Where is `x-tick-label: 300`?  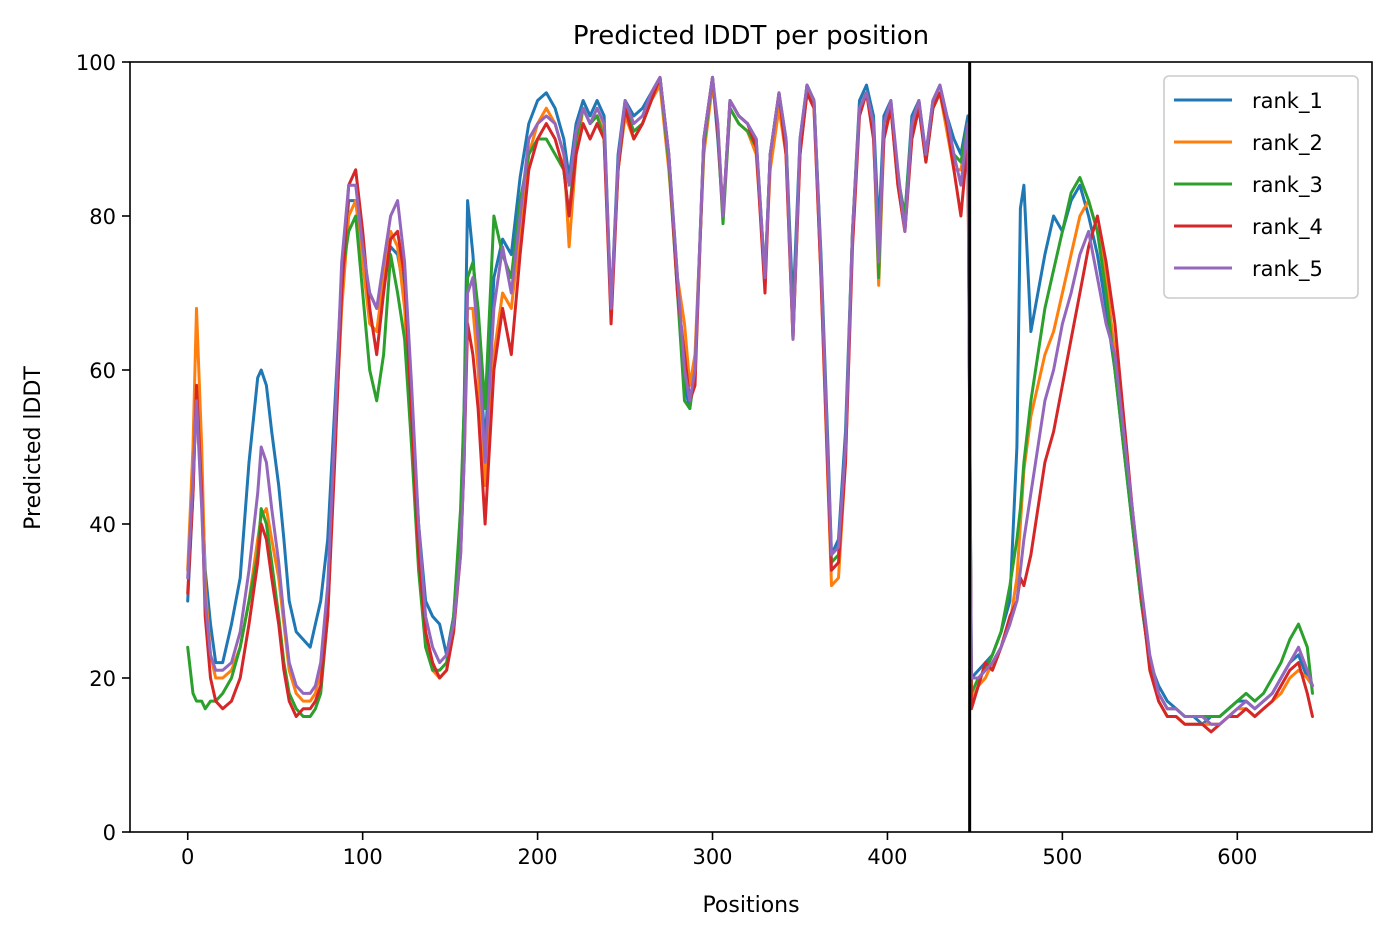 x-tick-label: 300 is located at coordinates (712, 857).